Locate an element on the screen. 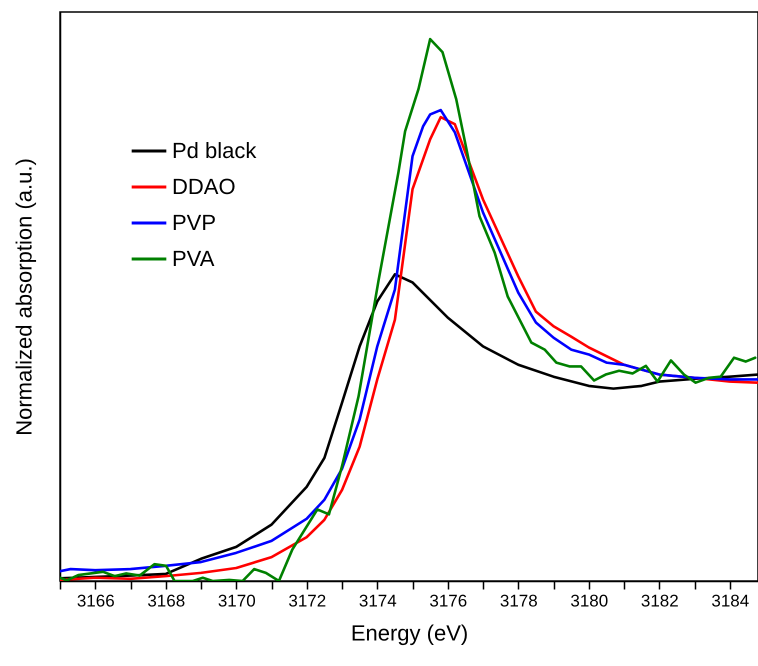 This screenshot has width=758, height=666. x-tick-label: 3172 is located at coordinates (307, 601).